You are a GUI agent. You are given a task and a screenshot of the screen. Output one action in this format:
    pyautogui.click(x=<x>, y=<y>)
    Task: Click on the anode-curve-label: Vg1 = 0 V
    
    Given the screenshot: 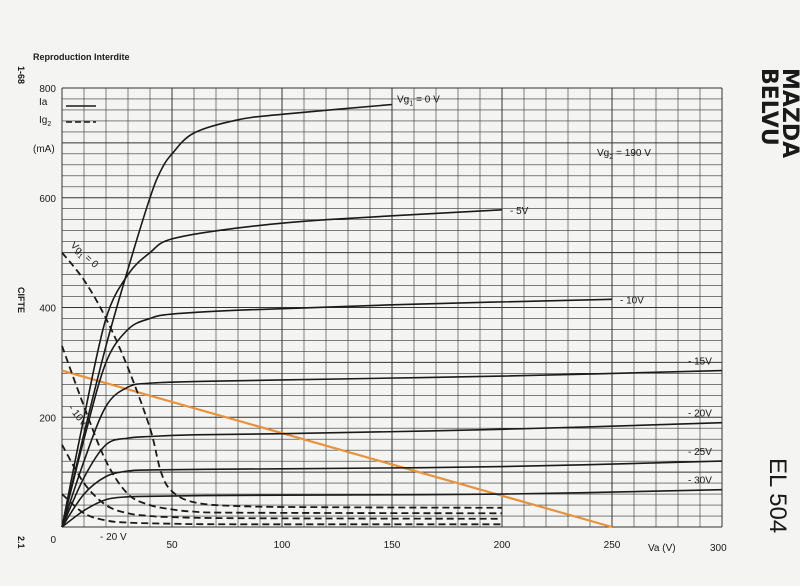 What is the action you would take?
    pyautogui.click(x=418, y=100)
    